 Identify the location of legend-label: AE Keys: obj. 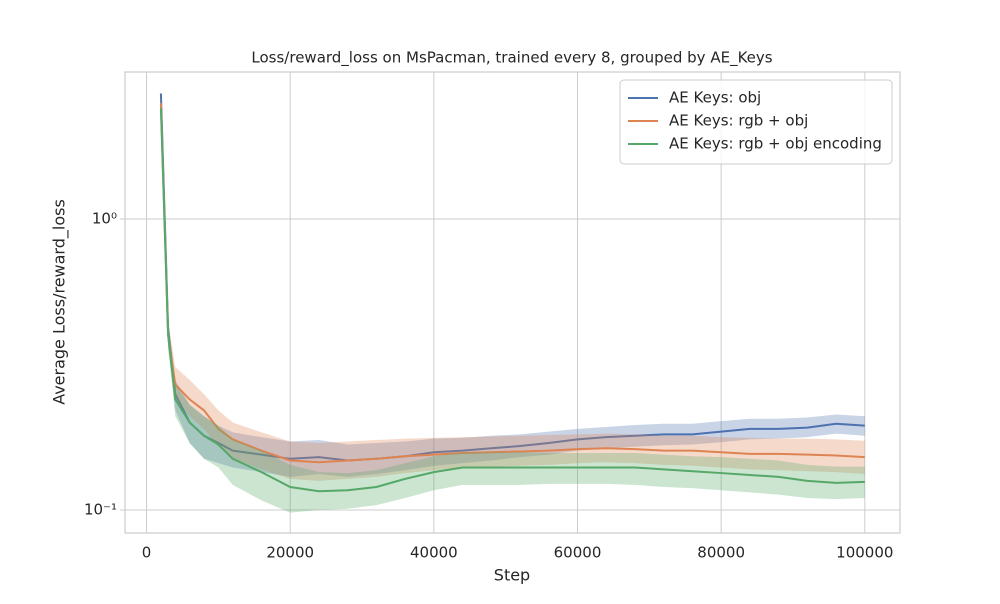
(715, 98).